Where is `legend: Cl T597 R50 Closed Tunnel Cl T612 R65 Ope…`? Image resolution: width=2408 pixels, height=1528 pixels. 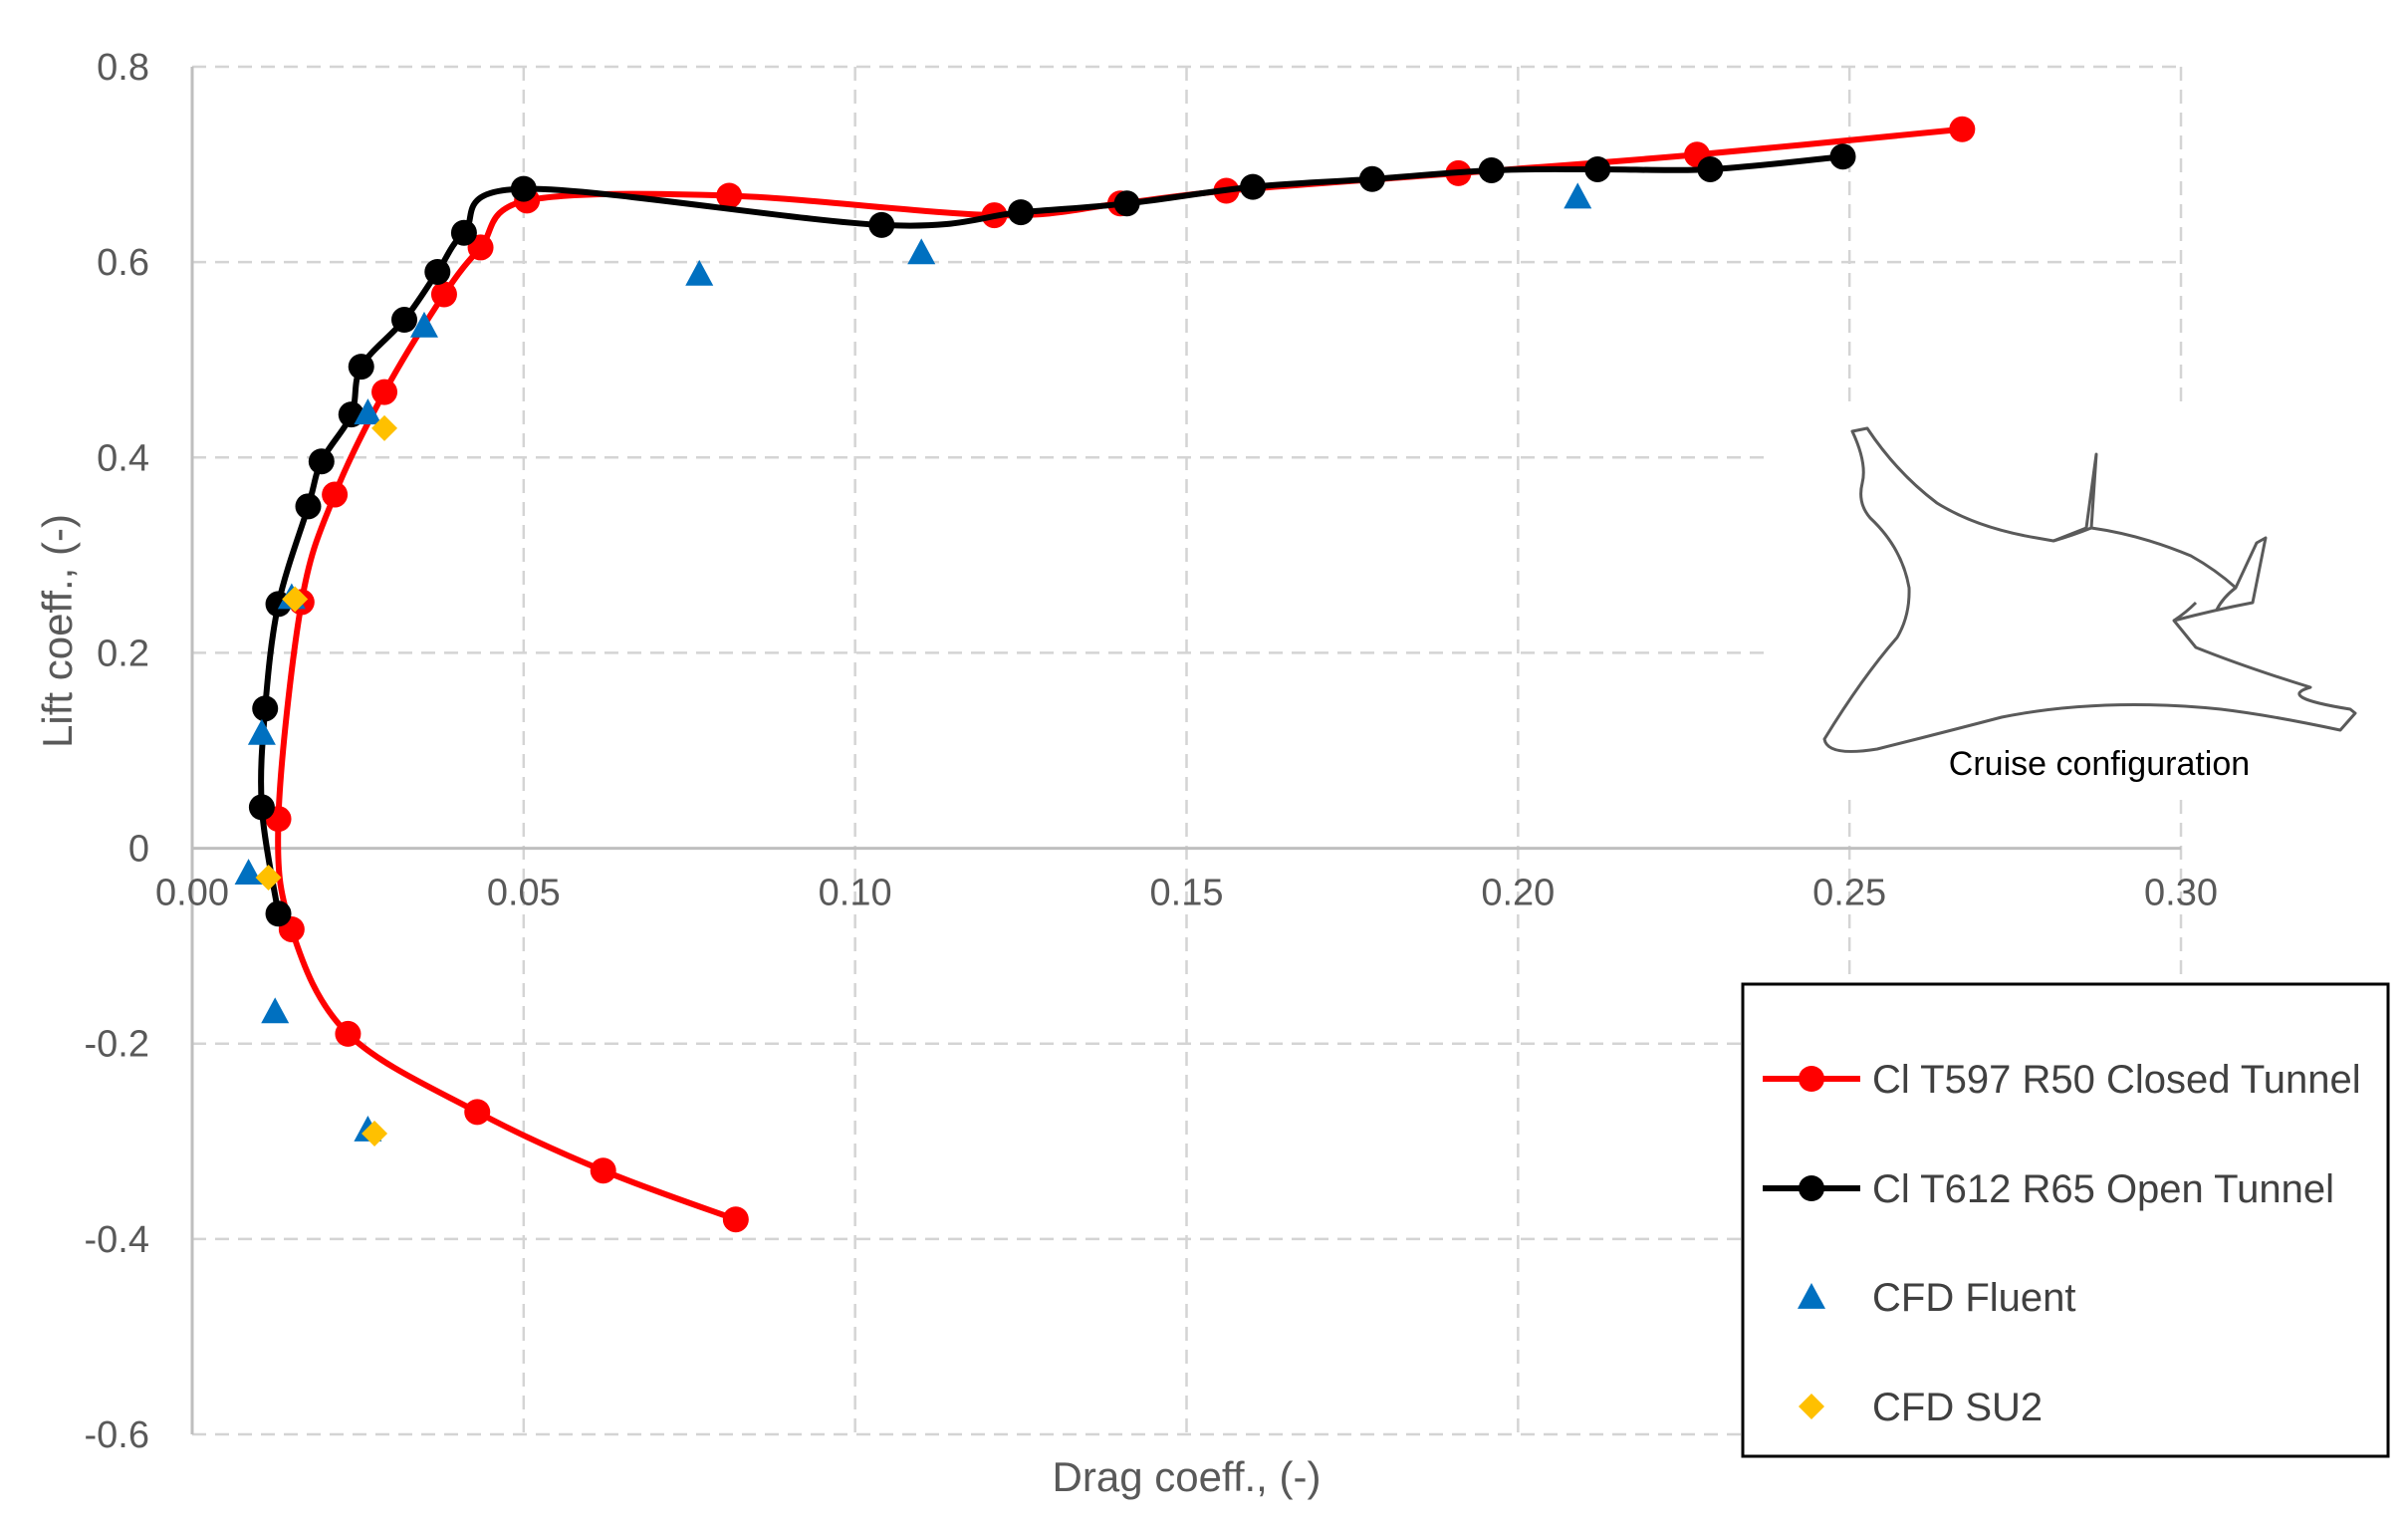 legend: Cl T597 R50 Closed Tunnel Cl T612 R65 Ope… is located at coordinates (2065, 1220).